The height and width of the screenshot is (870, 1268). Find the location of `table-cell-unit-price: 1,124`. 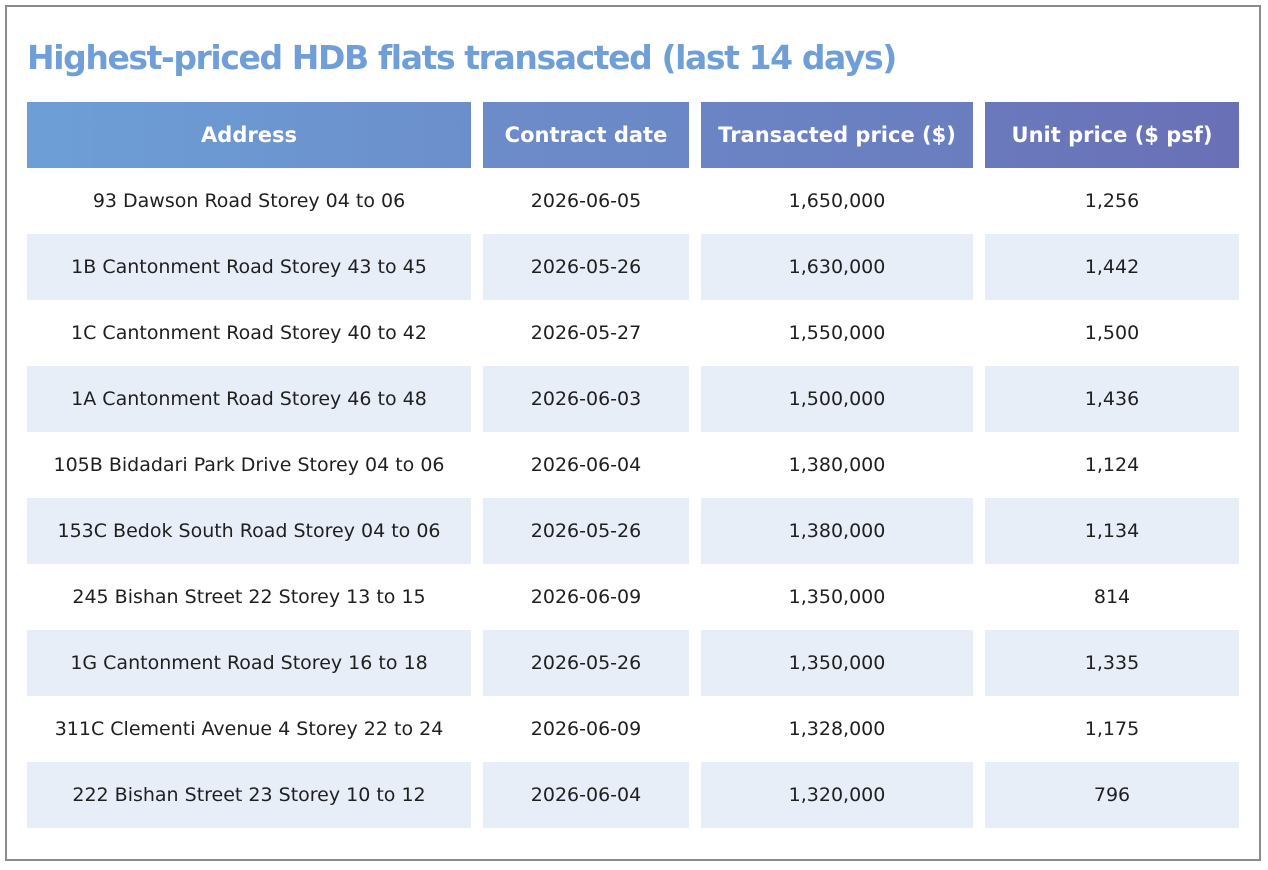

table-cell-unit-price: 1,124 is located at coordinates (1112, 465).